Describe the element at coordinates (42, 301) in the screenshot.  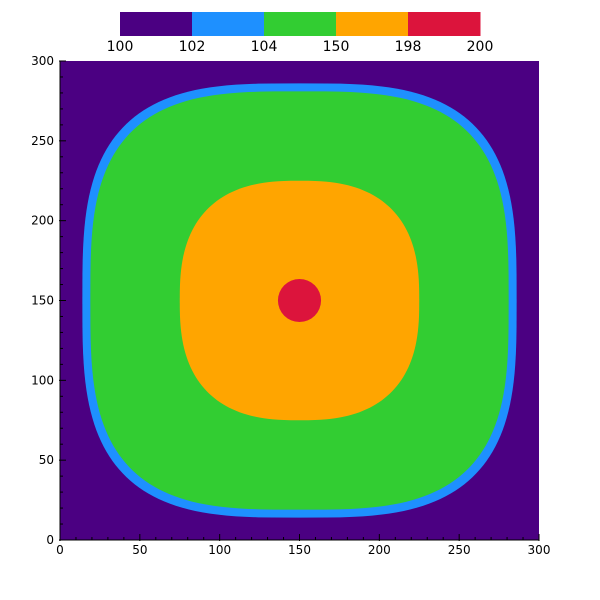
I see `y-tick-label: 150` at that location.